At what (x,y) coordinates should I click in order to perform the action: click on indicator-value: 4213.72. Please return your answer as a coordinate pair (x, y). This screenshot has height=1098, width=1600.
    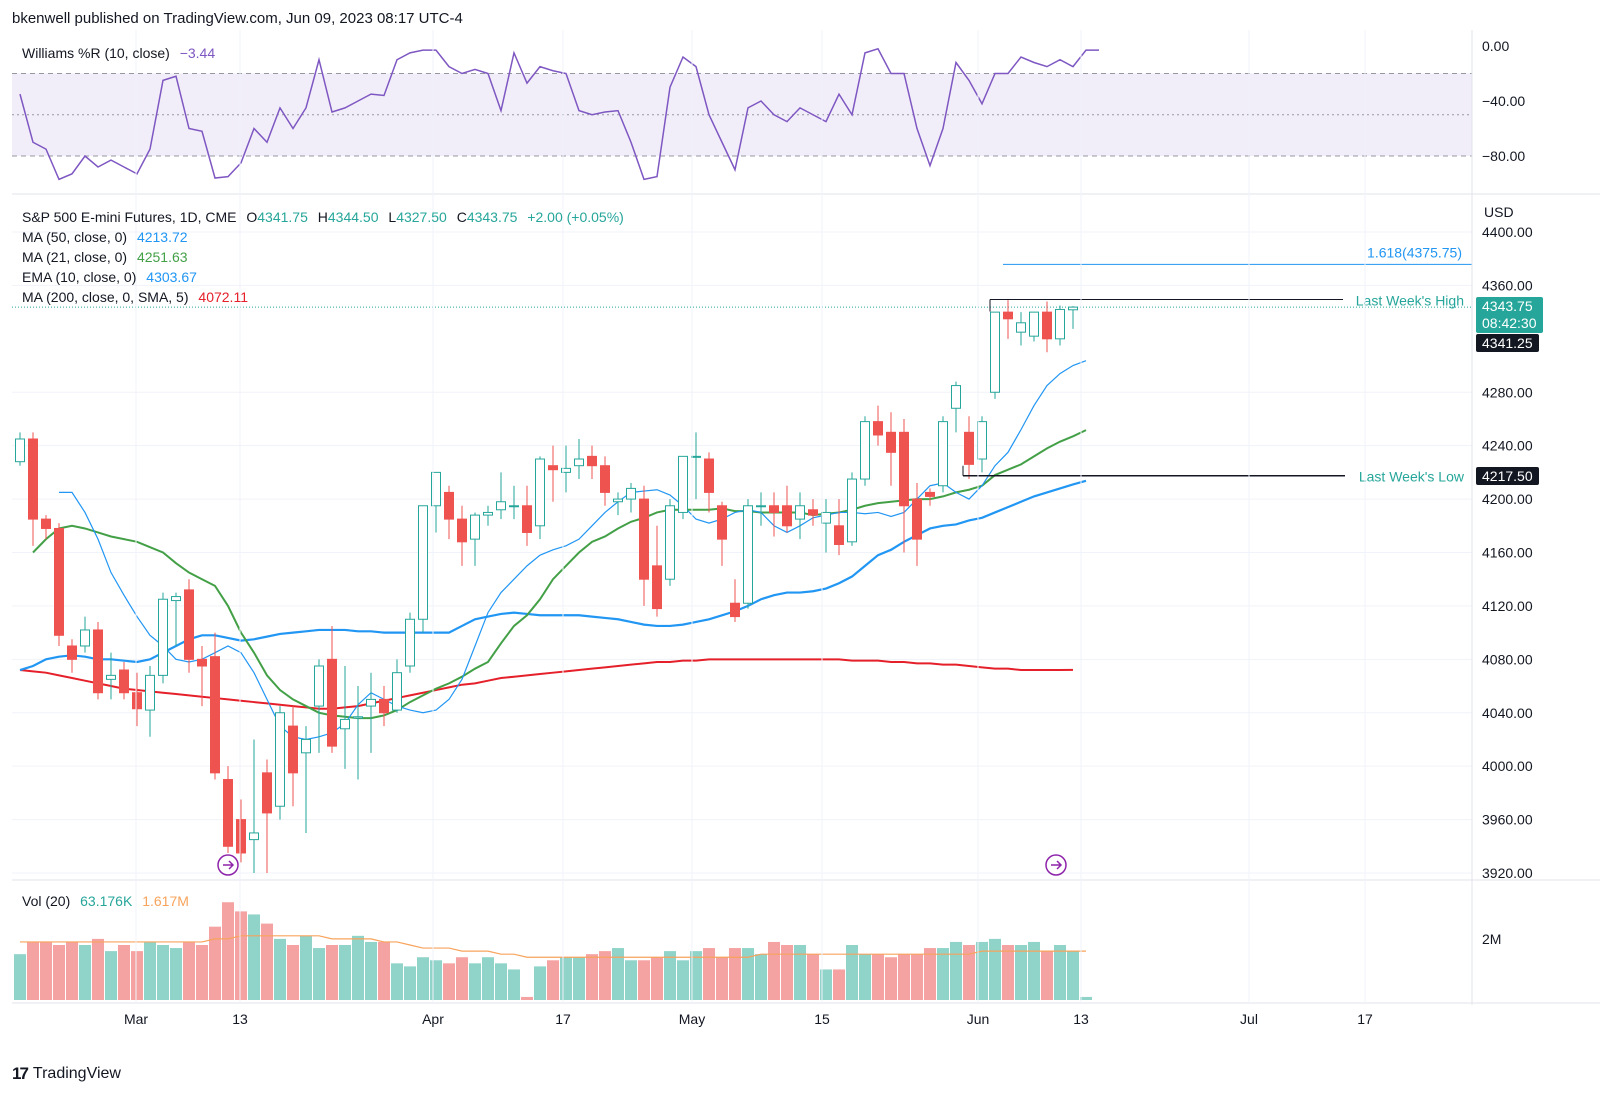
    Looking at the image, I should click on (162, 237).